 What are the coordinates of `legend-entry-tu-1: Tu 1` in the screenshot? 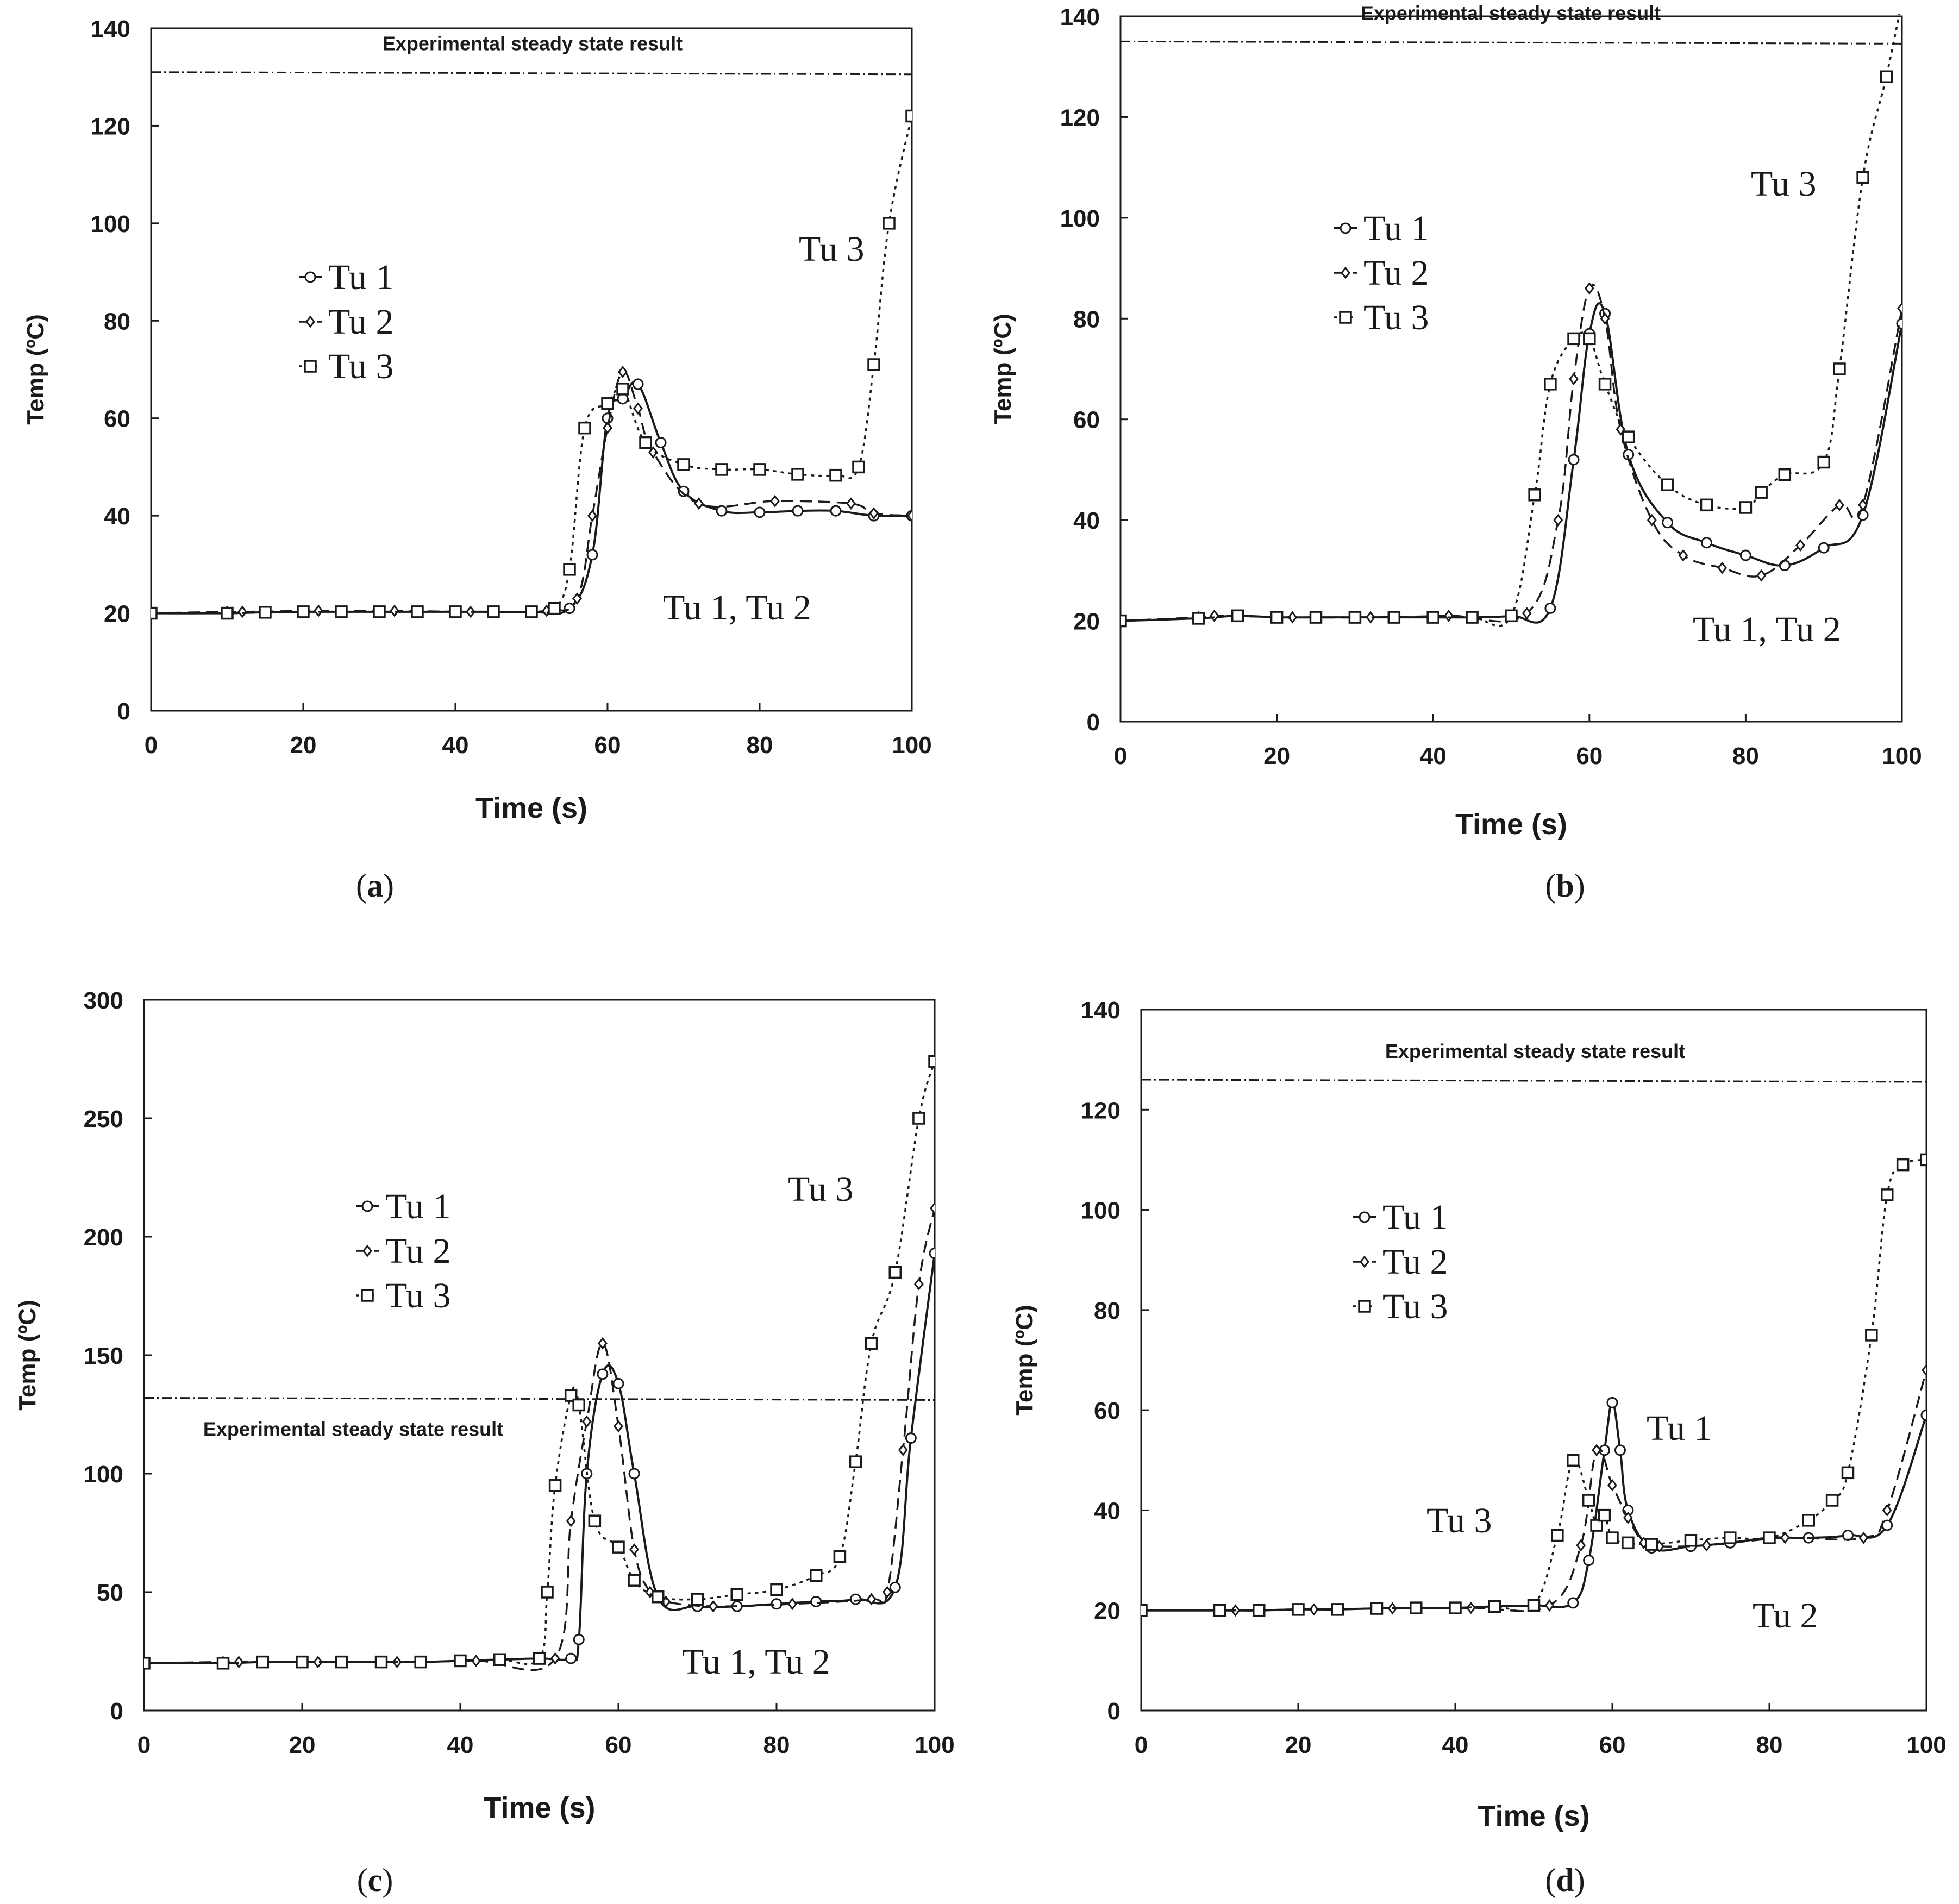 It's located at (403, 1206).